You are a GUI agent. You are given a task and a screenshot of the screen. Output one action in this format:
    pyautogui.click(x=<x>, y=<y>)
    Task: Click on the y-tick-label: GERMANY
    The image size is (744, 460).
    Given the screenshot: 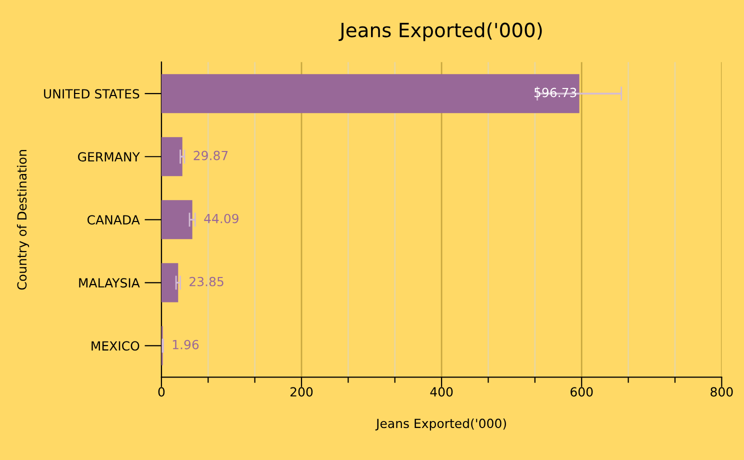 What is the action you would take?
    pyautogui.click(x=109, y=157)
    